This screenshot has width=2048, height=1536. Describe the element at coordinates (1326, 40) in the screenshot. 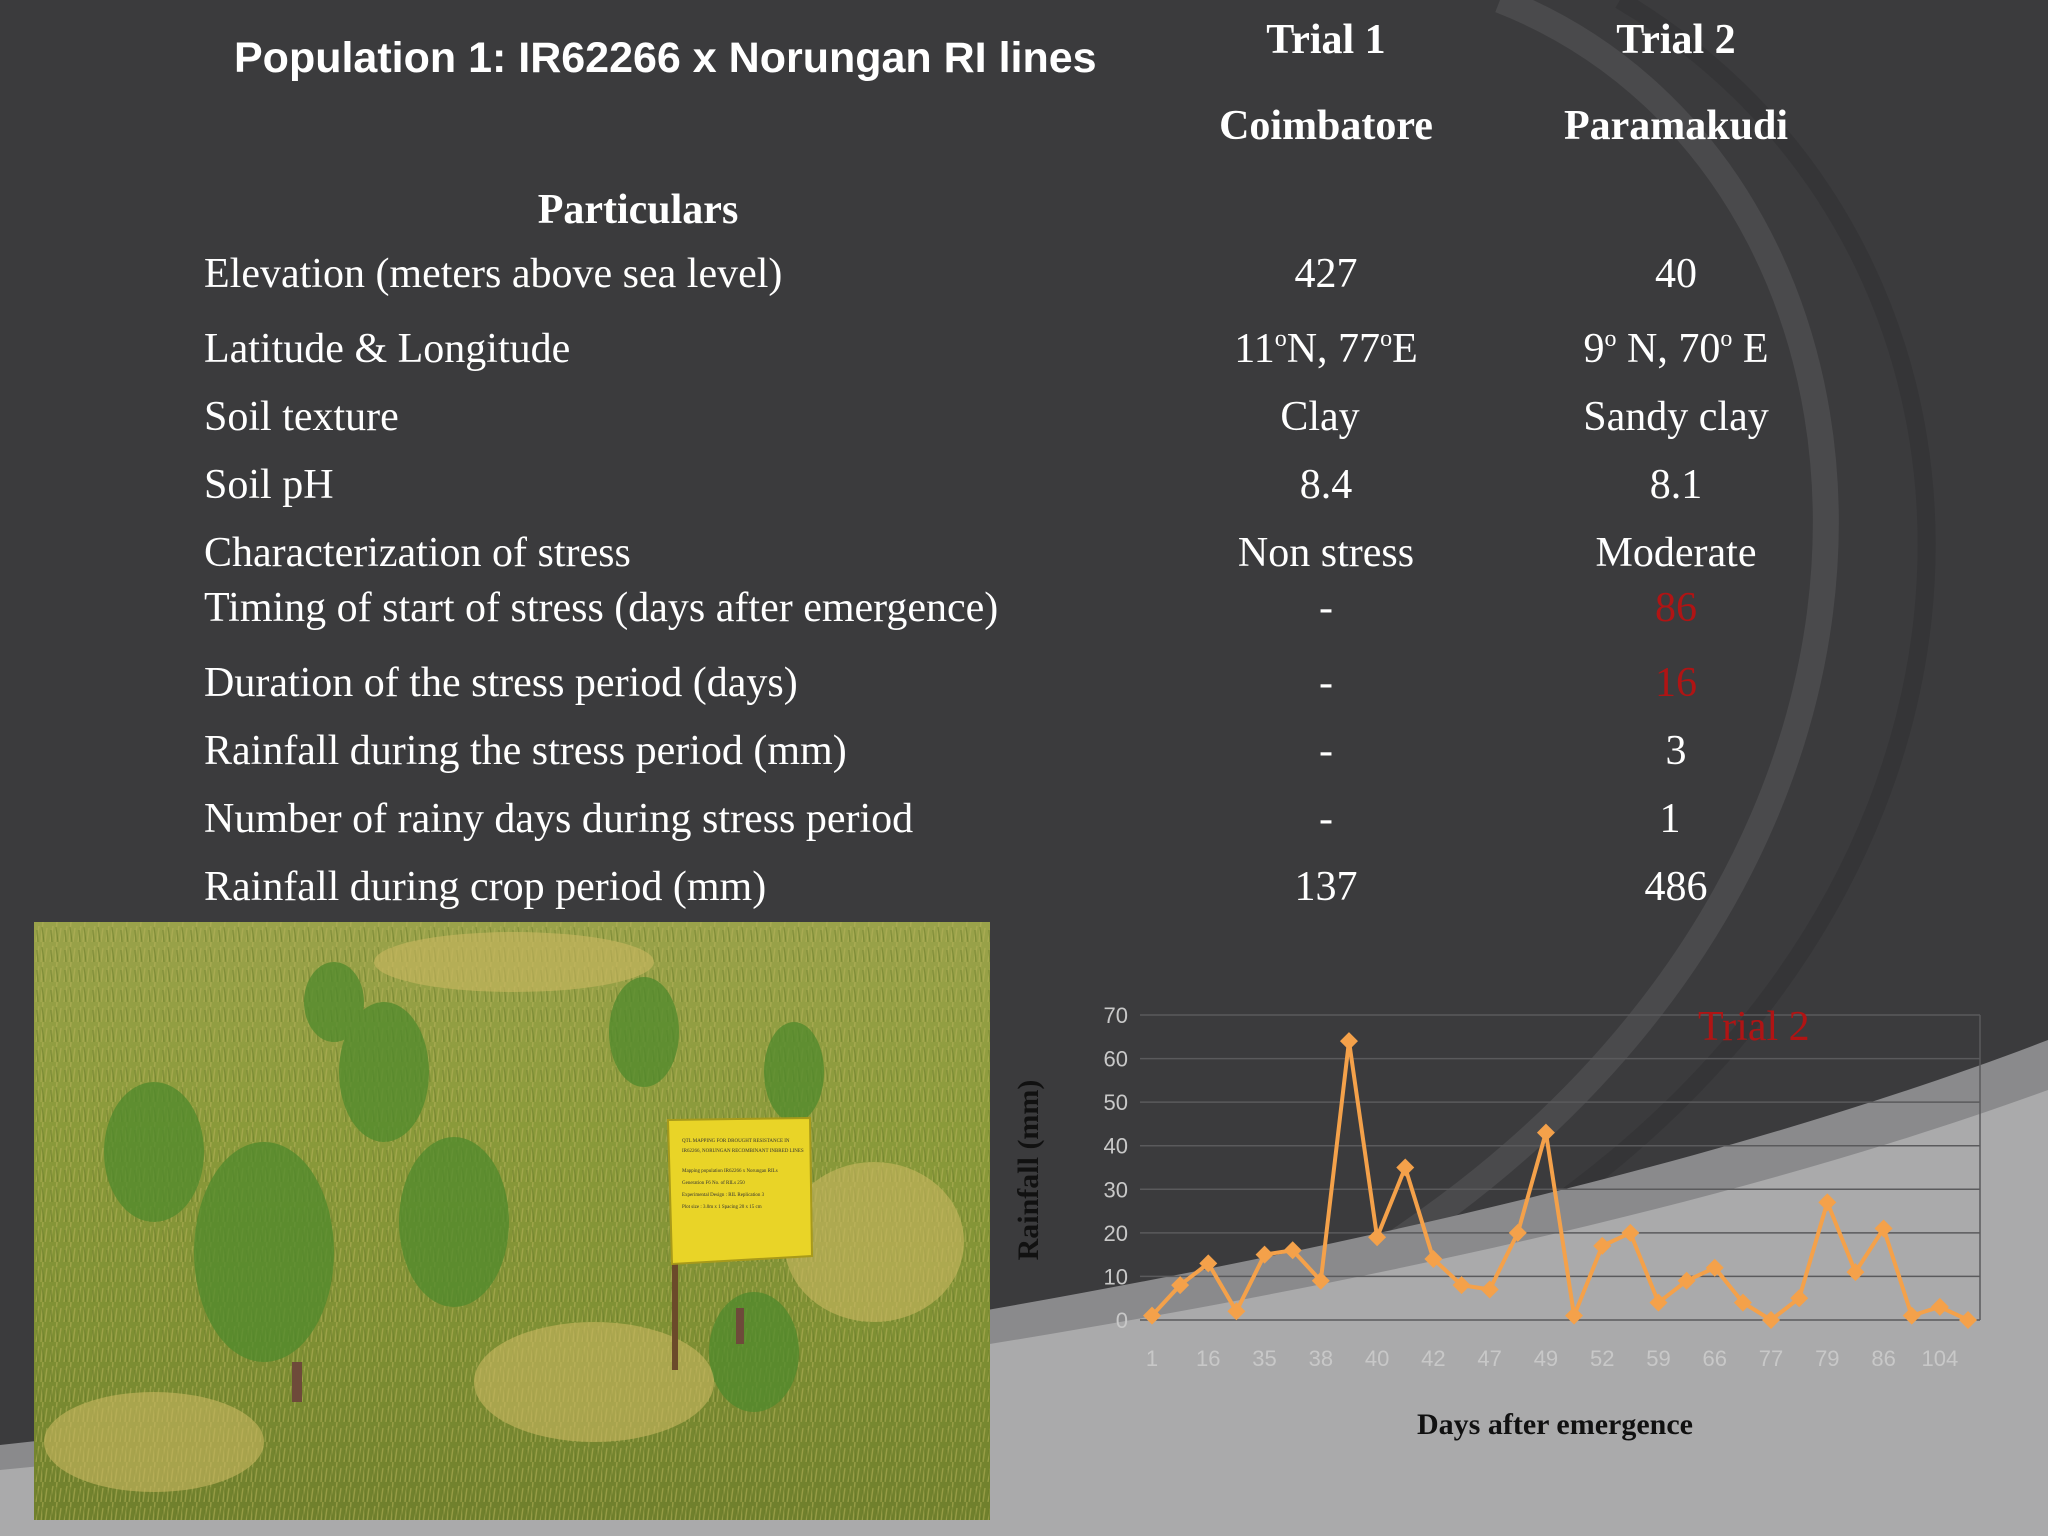

I see `header-trial-1: Trial 1` at that location.